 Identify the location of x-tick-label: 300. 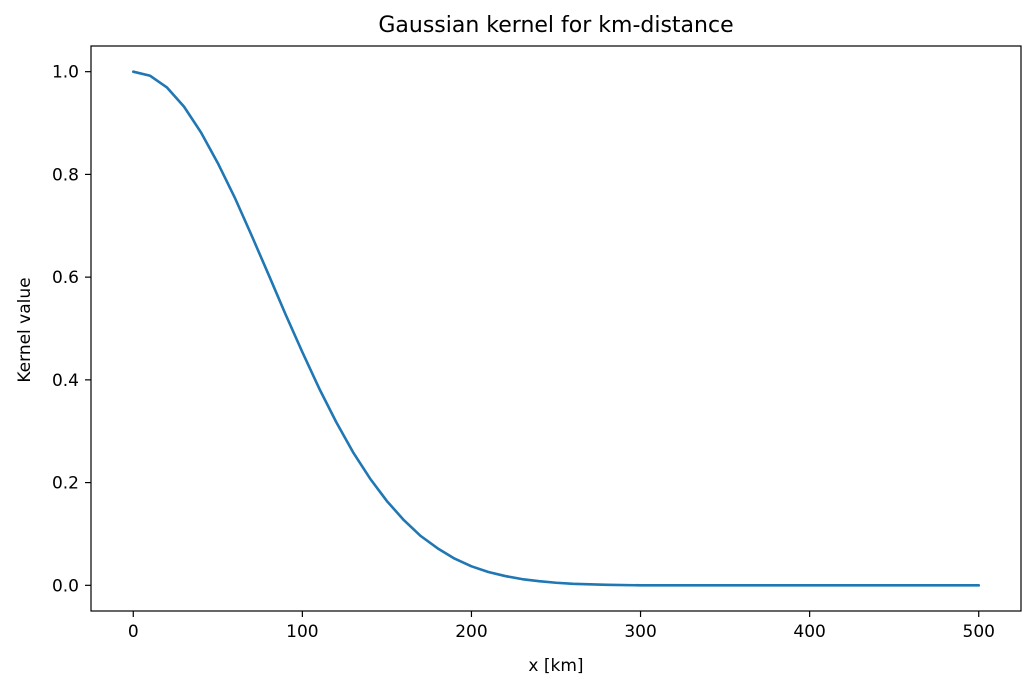
(640, 632).